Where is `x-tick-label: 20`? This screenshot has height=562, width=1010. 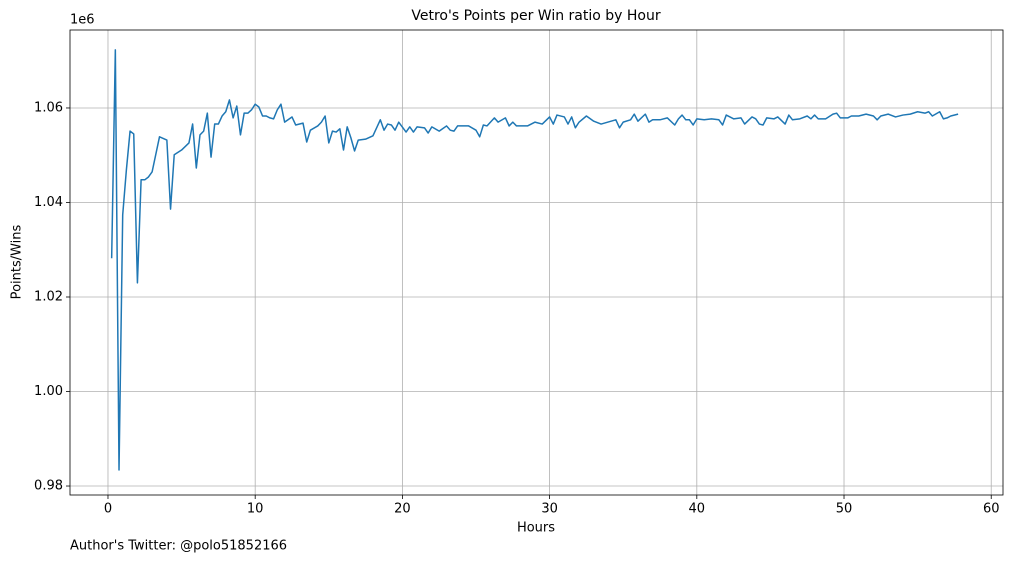 x-tick-label: 20 is located at coordinates (402, 509).